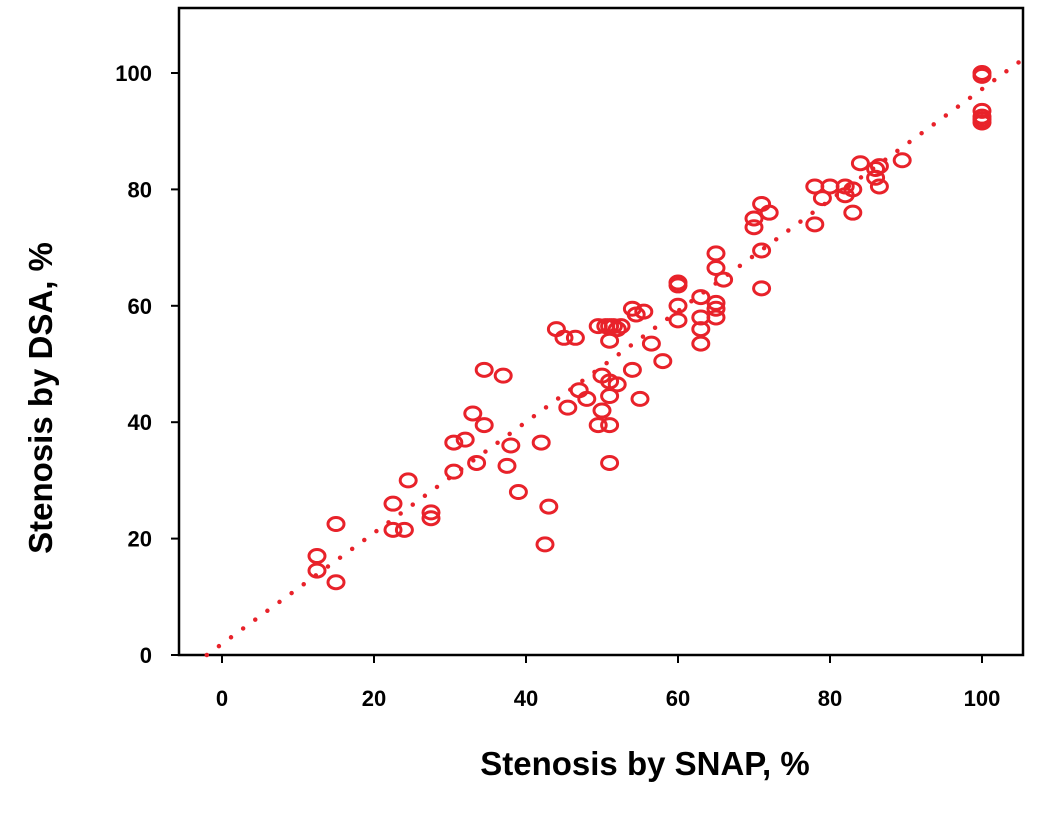  Describe the element at coordinates (40, 398) in the screenshot. I see `y-axis-title: Stenosis by DSA, %` at that location.